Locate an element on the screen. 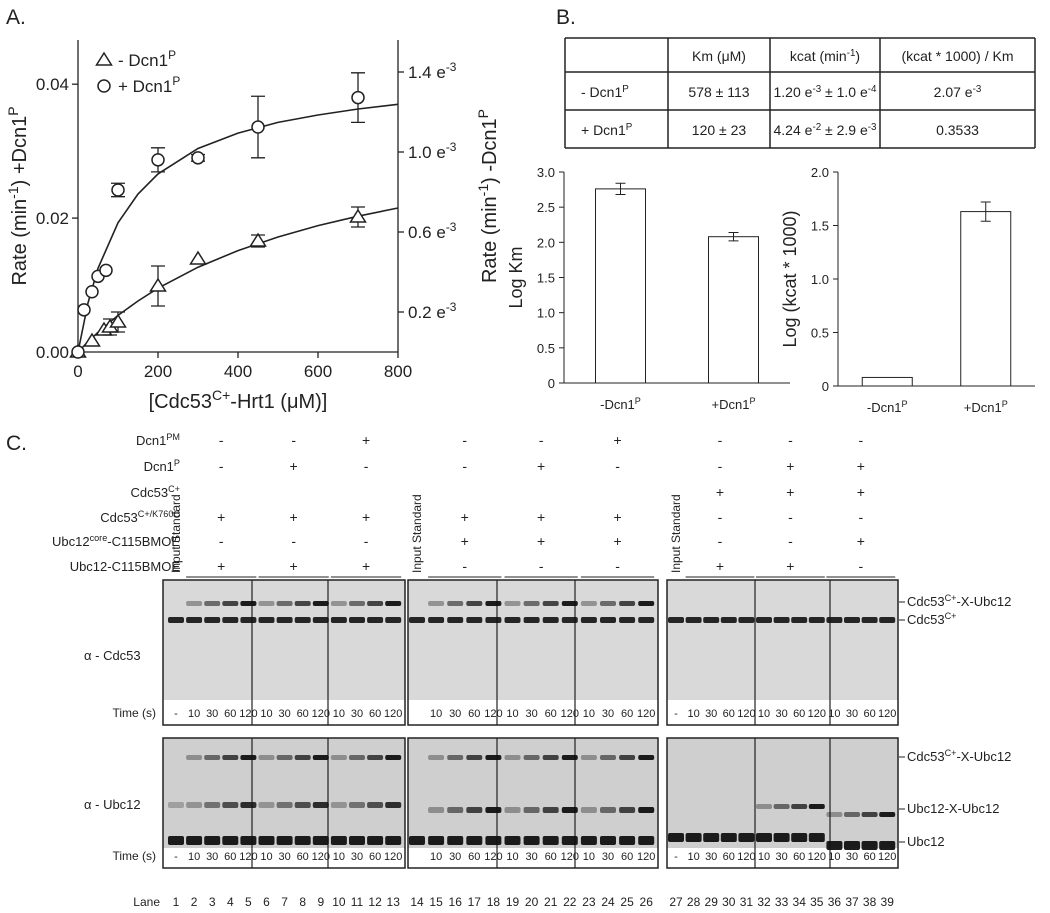  time-label: - is located at coordinates (176, 714).